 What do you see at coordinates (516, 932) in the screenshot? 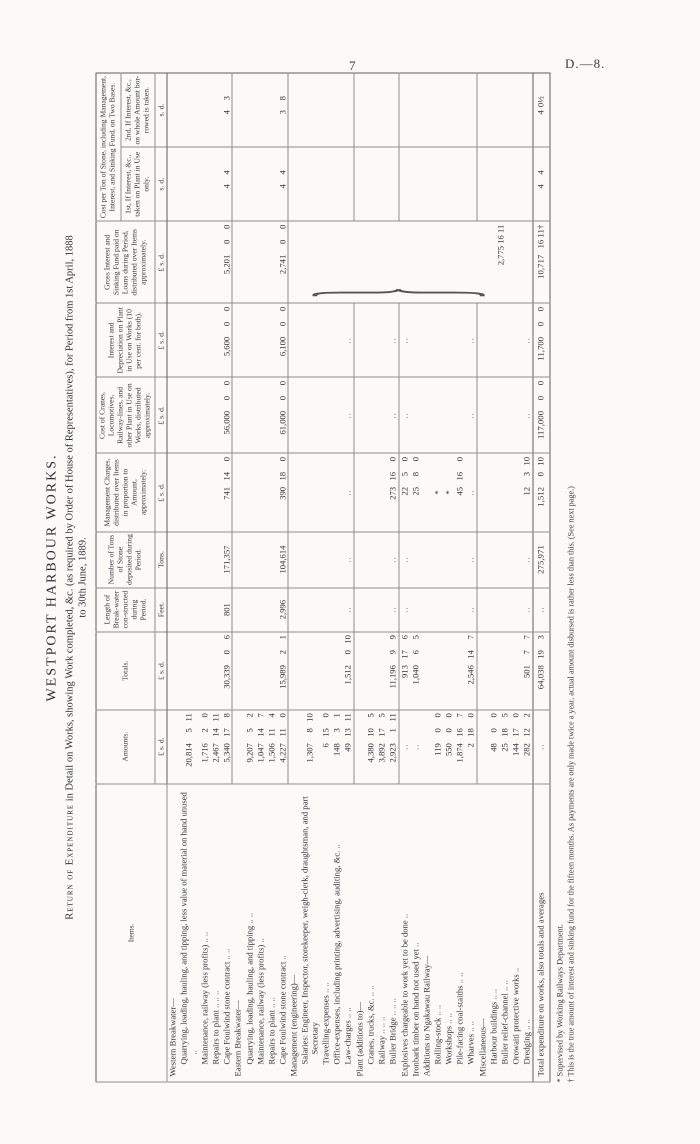
I see `row-label: Orowaiti protective works ..` at bounding box center [516, 932].